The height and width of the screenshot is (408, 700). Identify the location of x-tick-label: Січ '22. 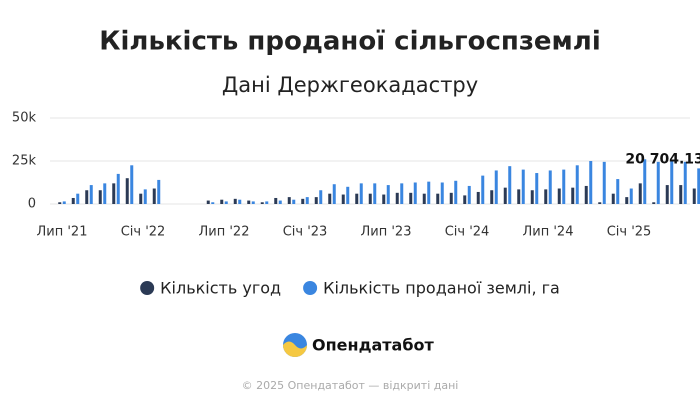
(143, 232).